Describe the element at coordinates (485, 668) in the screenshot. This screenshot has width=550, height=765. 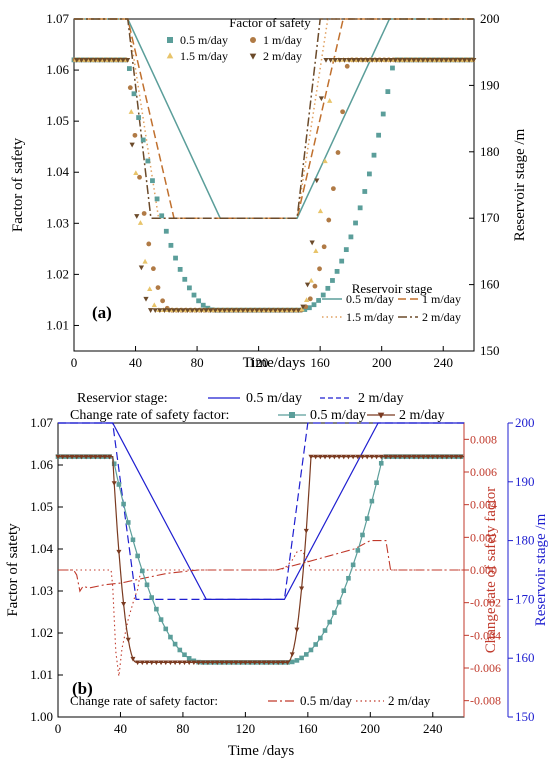
I see `y2-tick-label: -0.006` at that location.